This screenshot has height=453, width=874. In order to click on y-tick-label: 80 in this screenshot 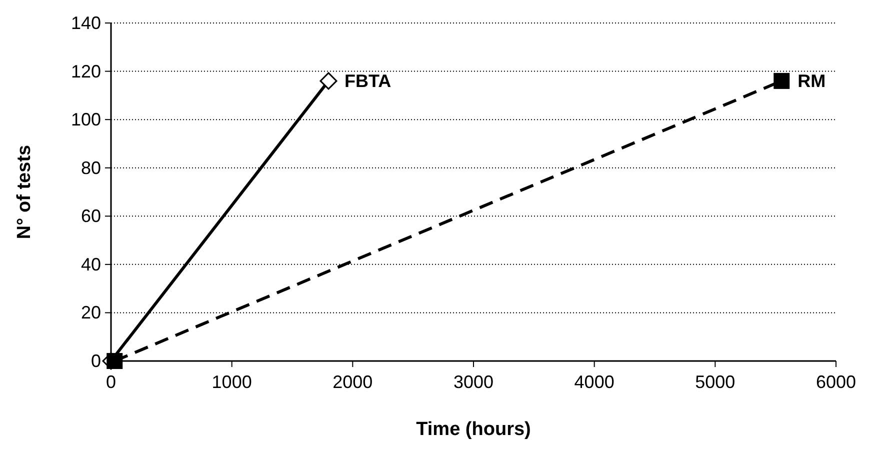, I will do `click(90, 168)`.